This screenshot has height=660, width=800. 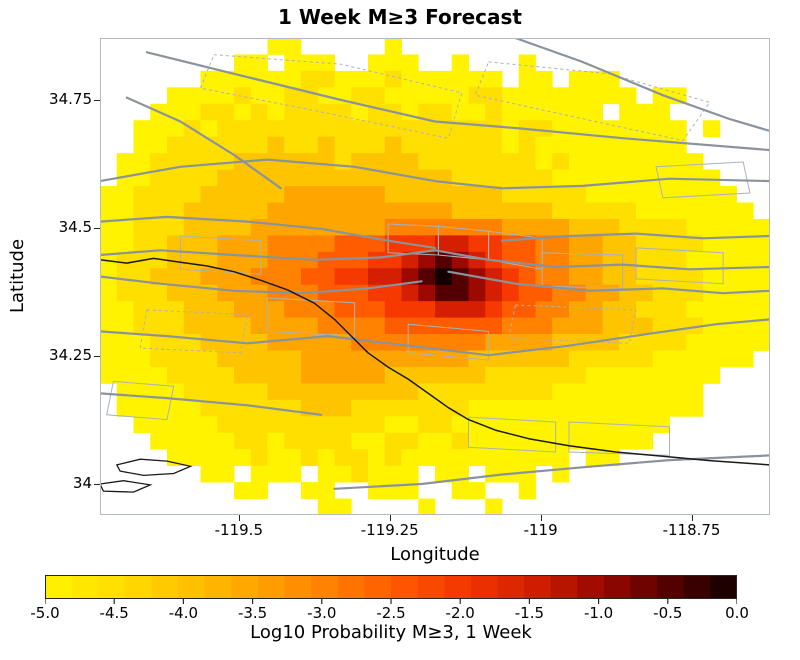 I want to click on y-tick-label: 34.5, so click(x=75, y=226).